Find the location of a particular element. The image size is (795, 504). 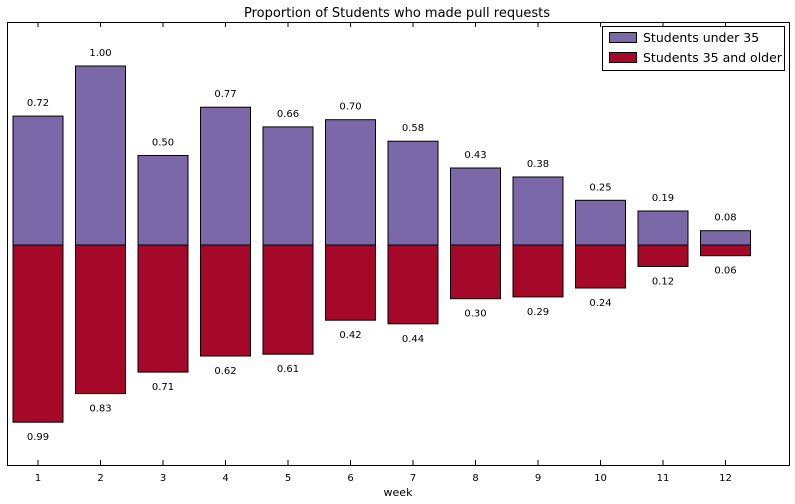

x-tick-label-3: 3 is located at coordinates (163, 478).